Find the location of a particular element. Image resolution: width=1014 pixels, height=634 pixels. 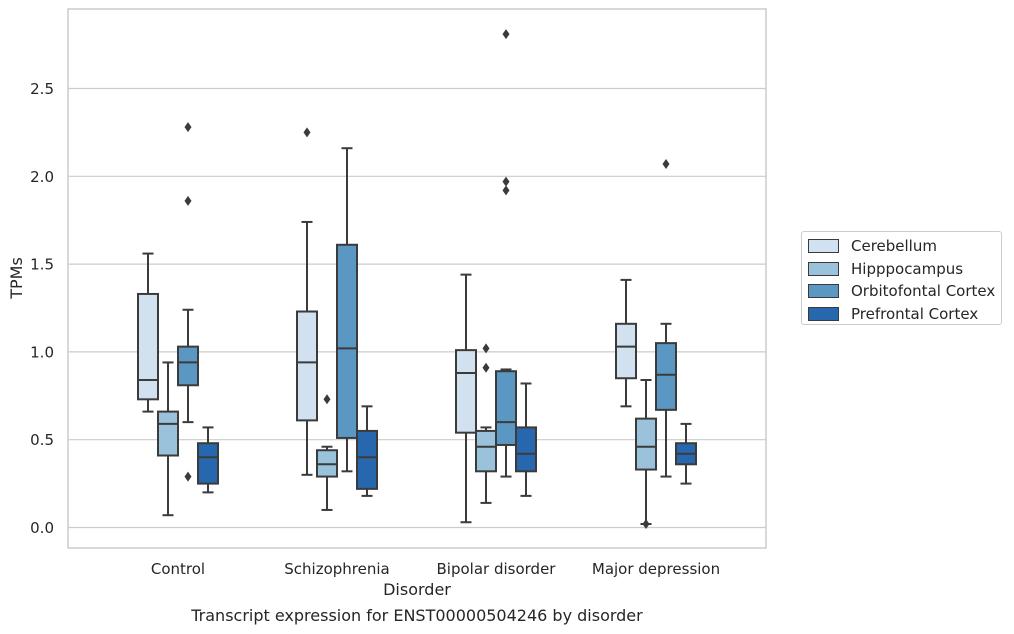

legend-label: Prefrontal Cortex is located at coordinates (915, 313).